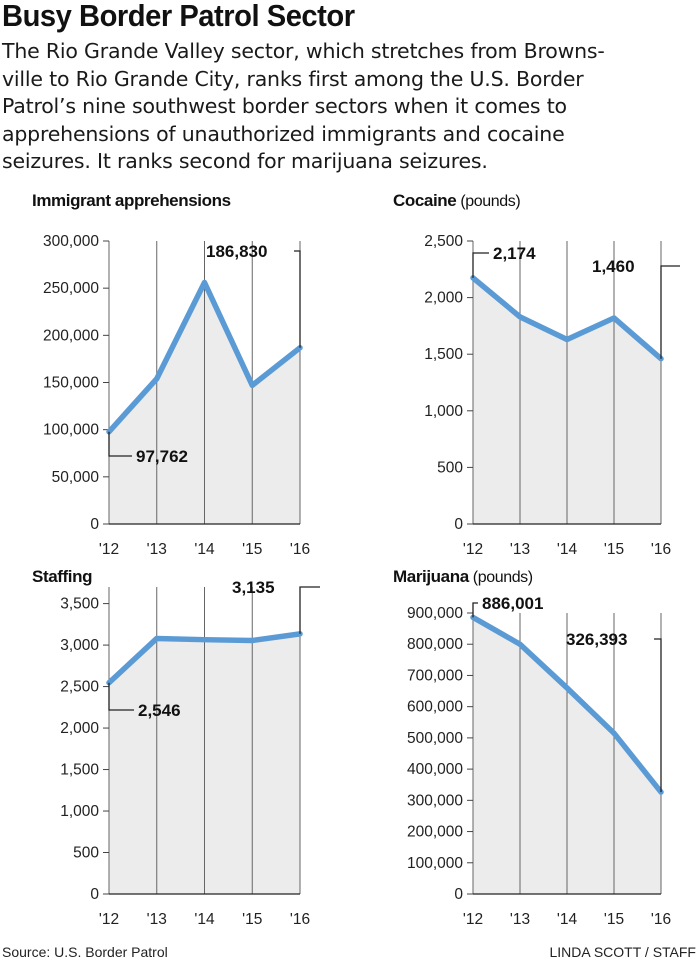  Describe the element at coordinates (178, 16) in the screenshot. I see `headline: Busy Border Patrol Sector` at that location.